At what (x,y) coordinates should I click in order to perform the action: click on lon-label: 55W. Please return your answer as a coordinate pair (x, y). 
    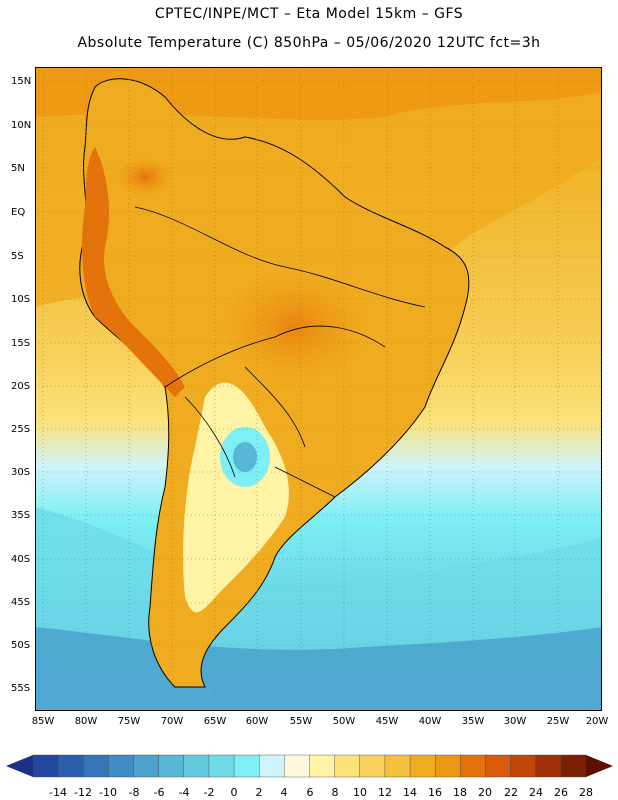
    Looking at the image, I should click on (301, 721).